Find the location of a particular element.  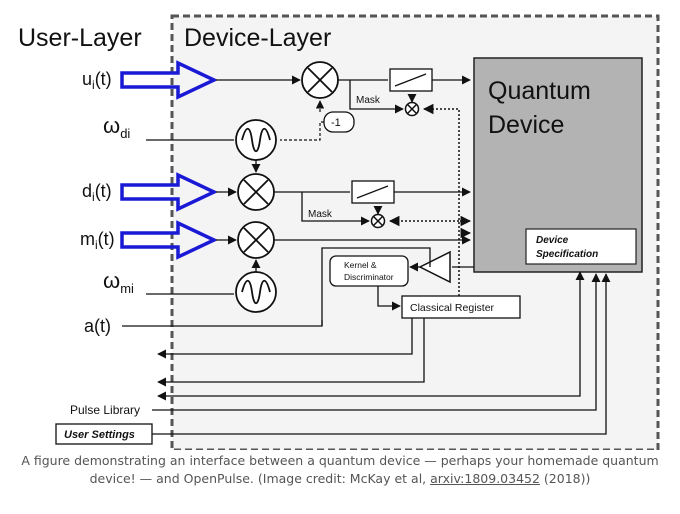

device-specification-box is located at coordinates (581, 246).